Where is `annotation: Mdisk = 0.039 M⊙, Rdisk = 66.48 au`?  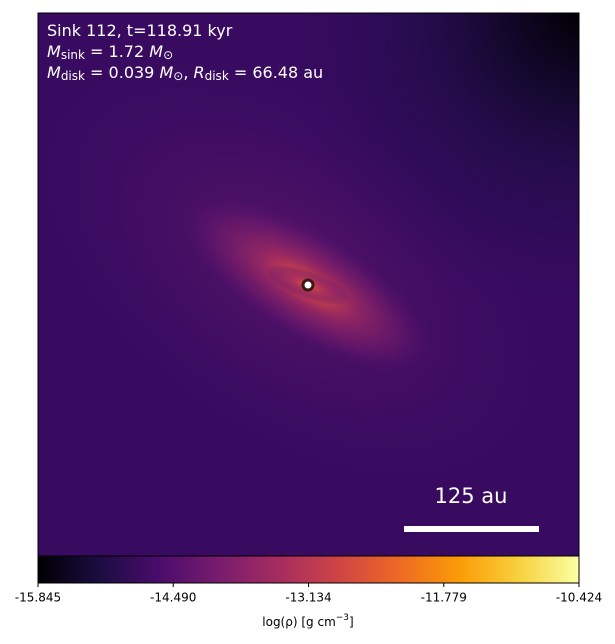
annotation: Mdisk = 0.039 M⊙, Rdisk = 66.48 au is located at coordinates (185, 73).